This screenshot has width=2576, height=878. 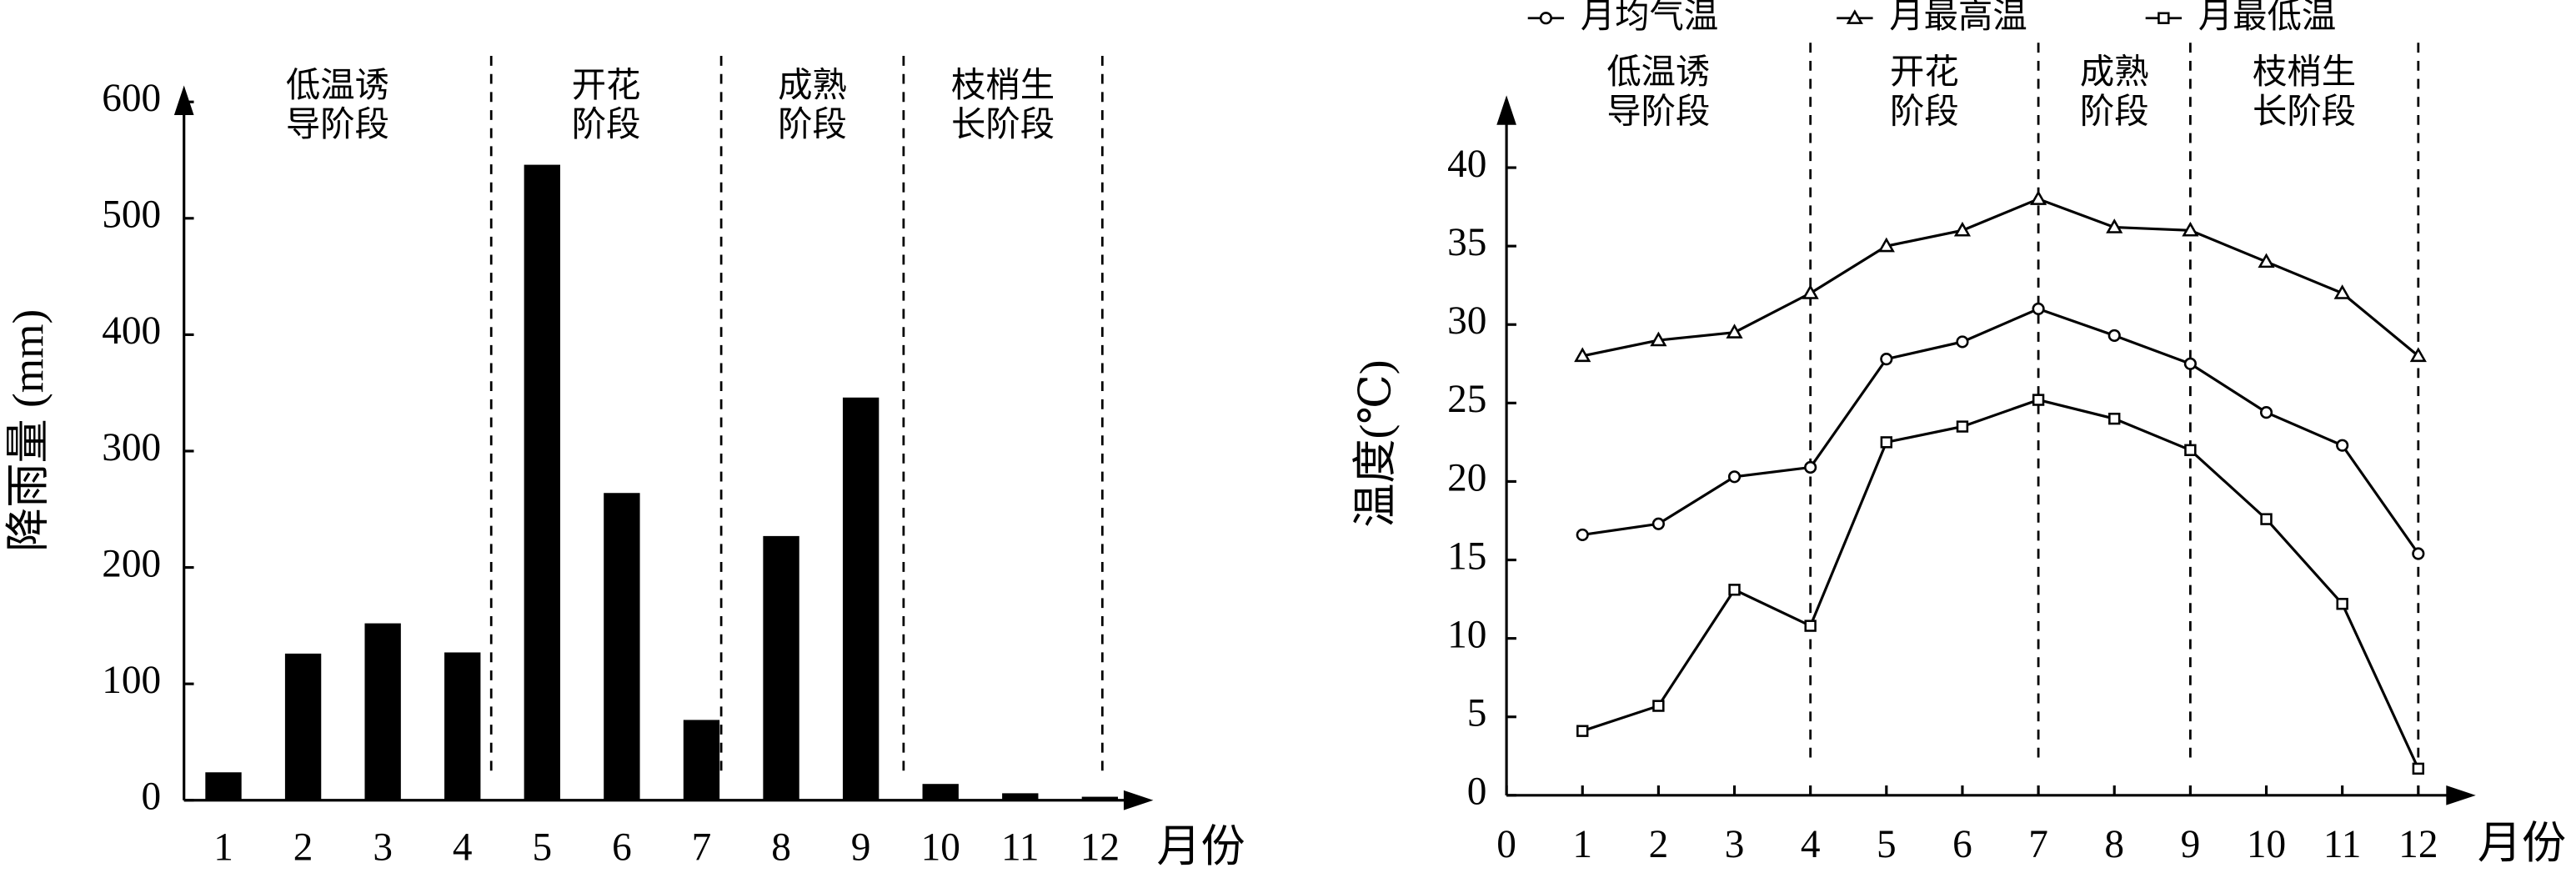 I want to click on y-tick-label: 300, so click(x=131, y=447).